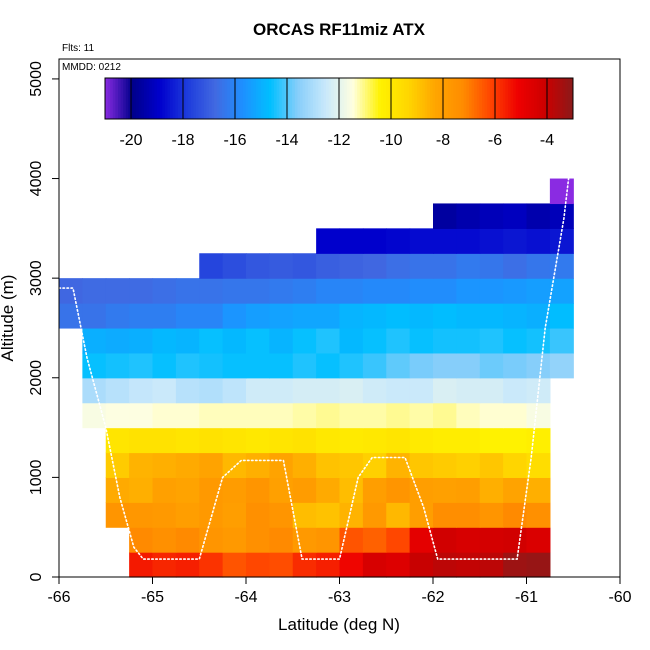  Describe the element at coordinates (526, 597) in the screenshot. I see `x-tick-label: -61` at that location.